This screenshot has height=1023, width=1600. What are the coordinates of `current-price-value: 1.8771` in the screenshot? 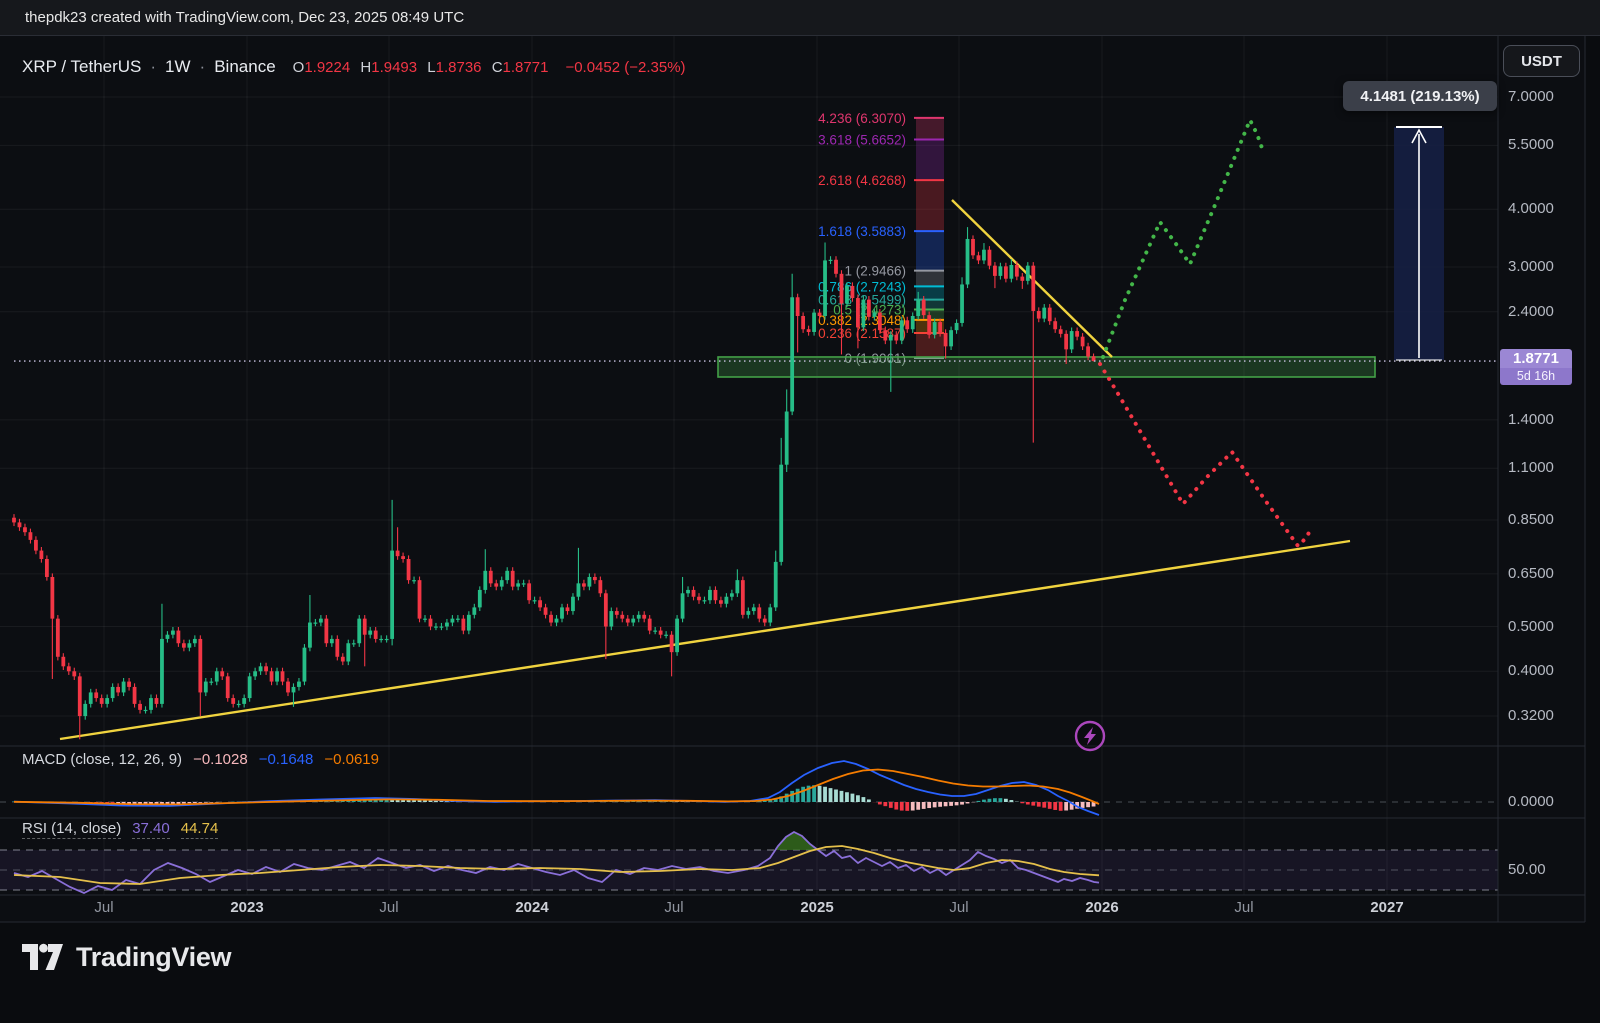 It's located at (1536, 358).